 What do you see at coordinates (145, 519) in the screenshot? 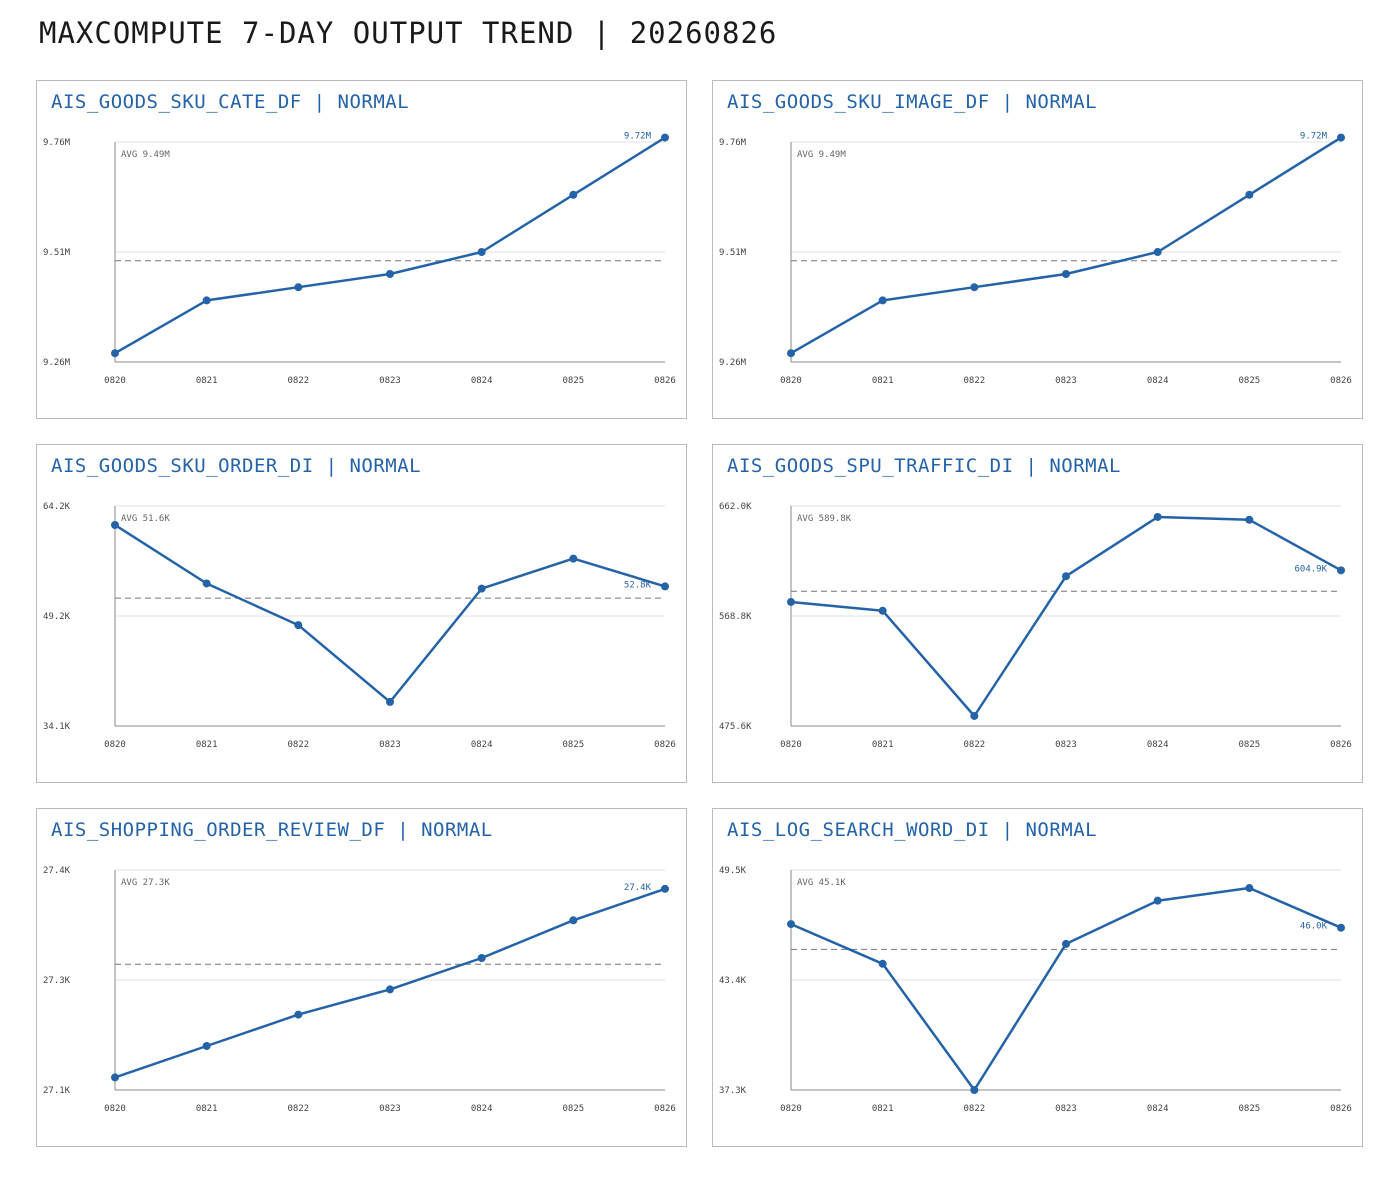
I see `average-label: AVG 51.6K` at bounding box center [145, 519].